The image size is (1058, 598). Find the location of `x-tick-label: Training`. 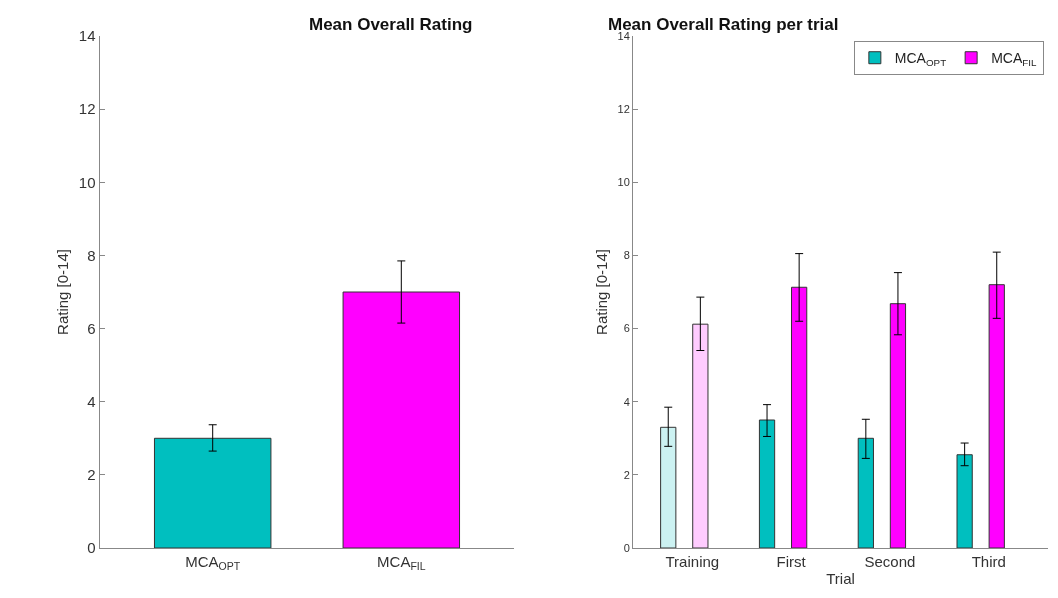

x-tick-label: Training is located at coordinates (692, 561).